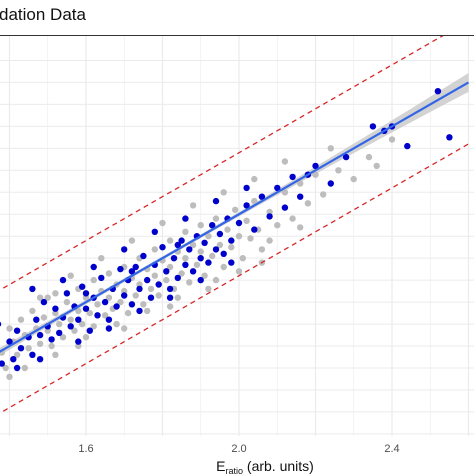 This screenshot has height=474, width=474. What do you see at coordinates (238, 449) in the screenshot?
I see `x-tick-labels: 1.6 2.0 2.4` at bounding box center [238, 449].